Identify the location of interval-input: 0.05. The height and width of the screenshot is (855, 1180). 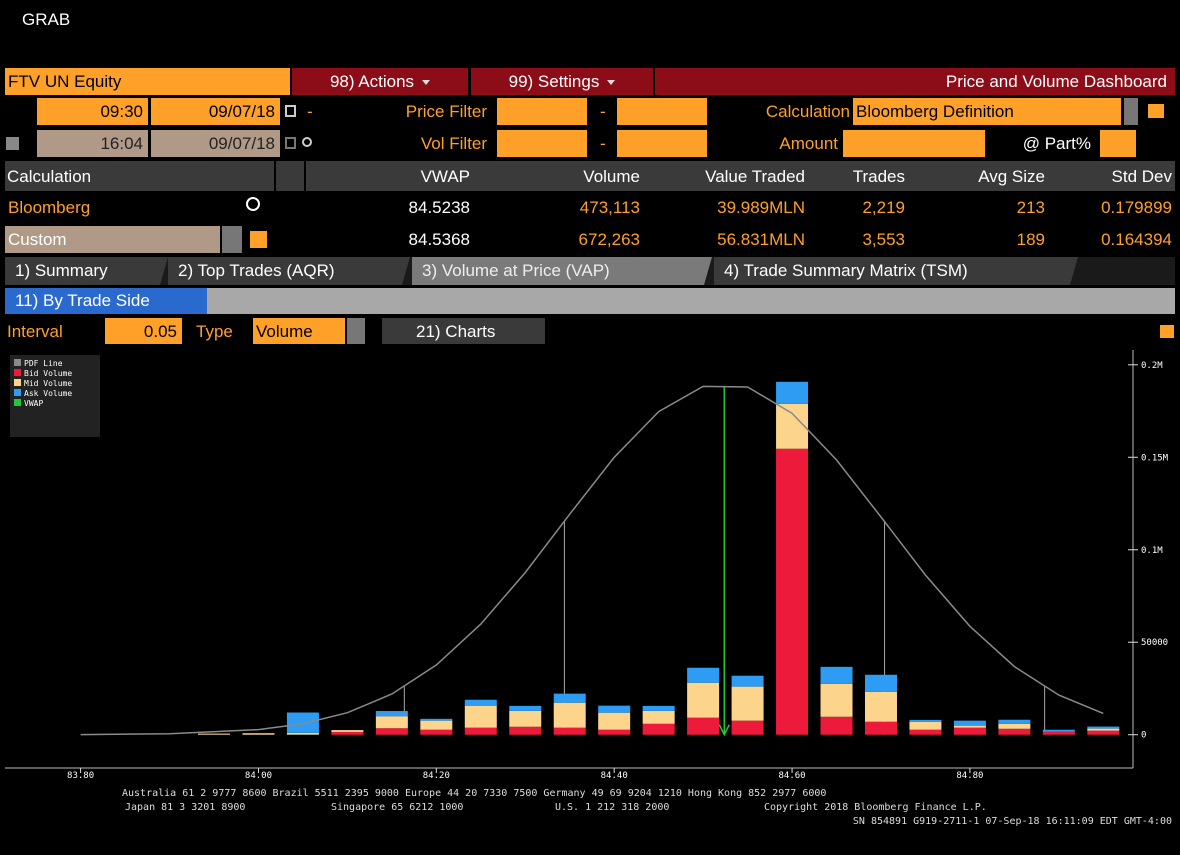
(143, 331).